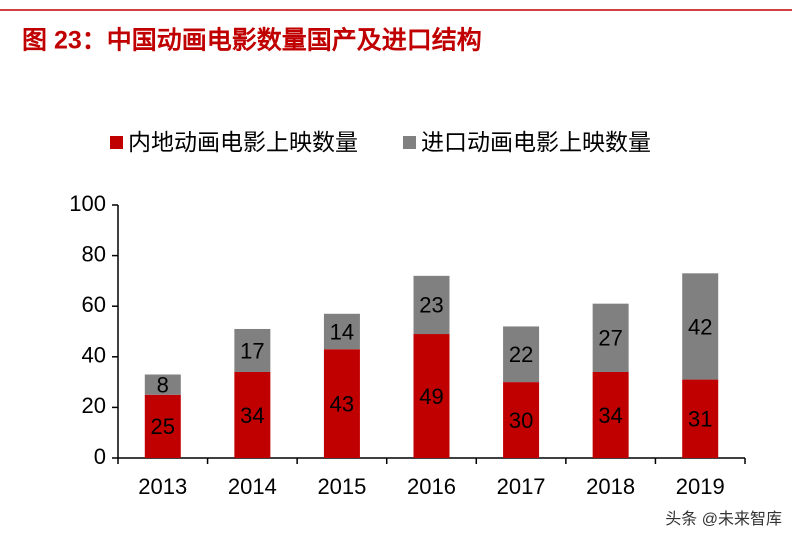 Image resolution: width=792 pixels, height=551 pixels. I want to click on data-label: 30, so click(521, 420).